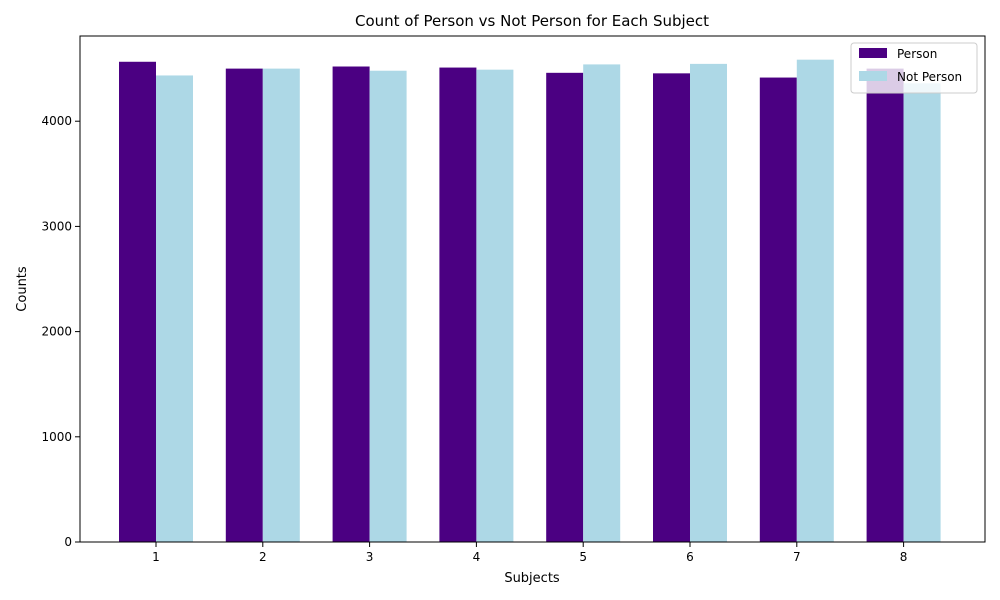 The image size is (1000, 600). I want to click on y-tick-label: 3000, so click(56, 226).